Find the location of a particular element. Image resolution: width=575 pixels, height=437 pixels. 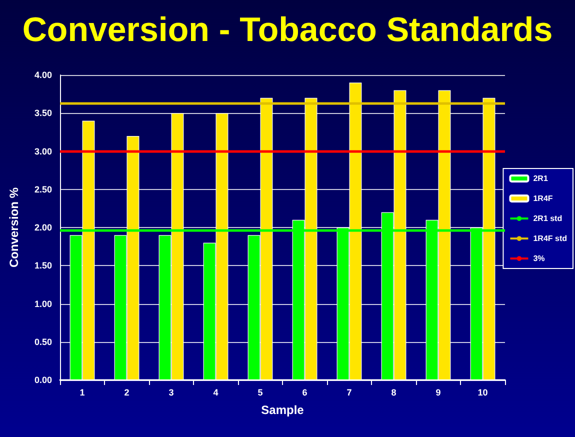

x-tick-label: 7 is located at coordinates (349, 393).